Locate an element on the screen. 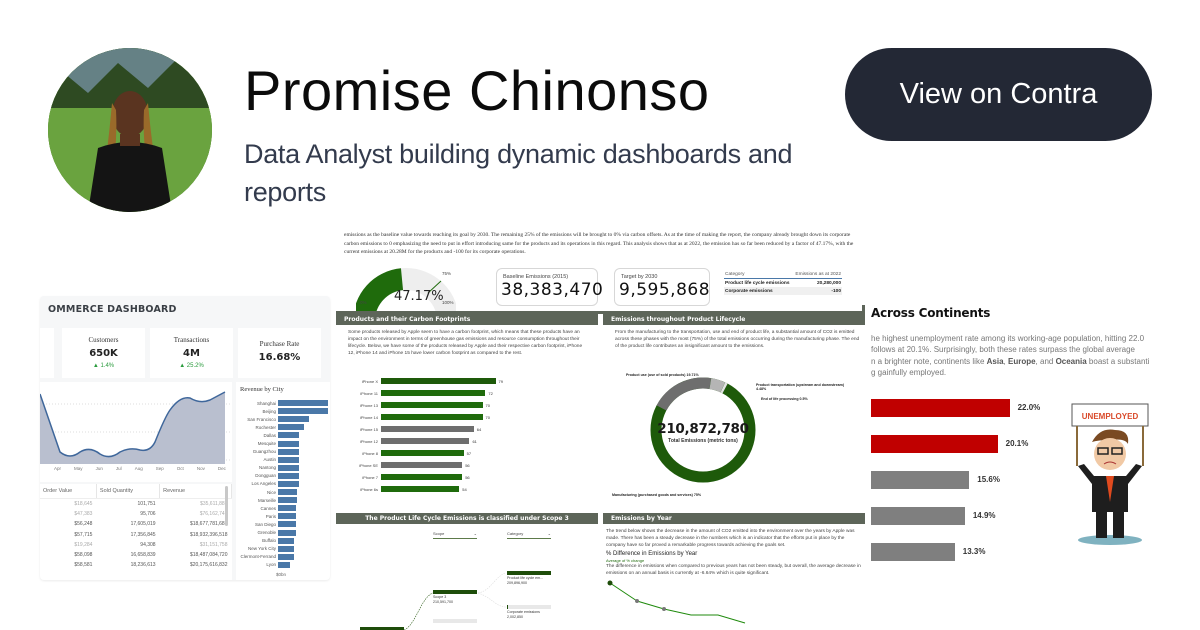  category-dropdown: Category ⌄ is located at coordinates (529, 535).